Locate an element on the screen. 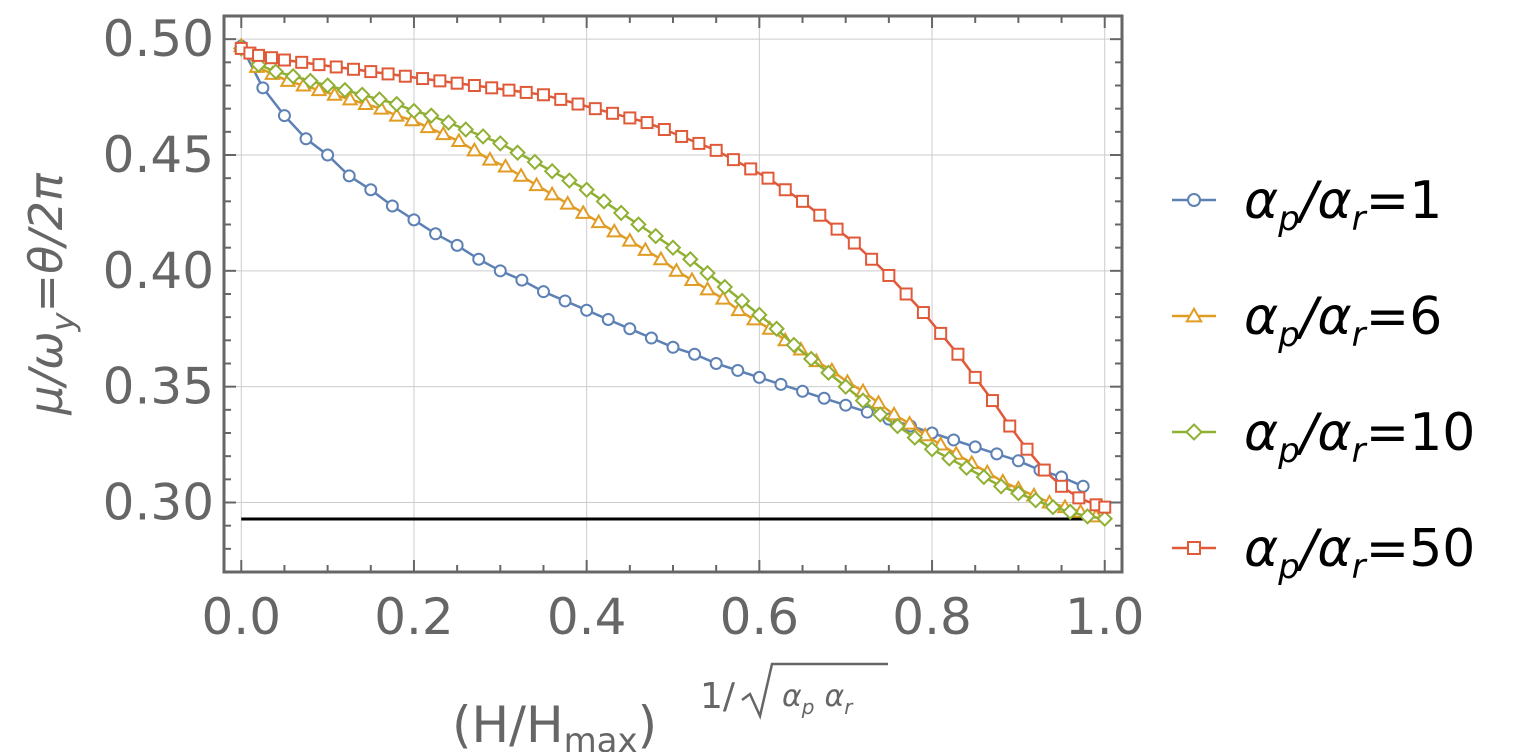  x-tick-label: 0.0 is located at coordinates (242, 617).